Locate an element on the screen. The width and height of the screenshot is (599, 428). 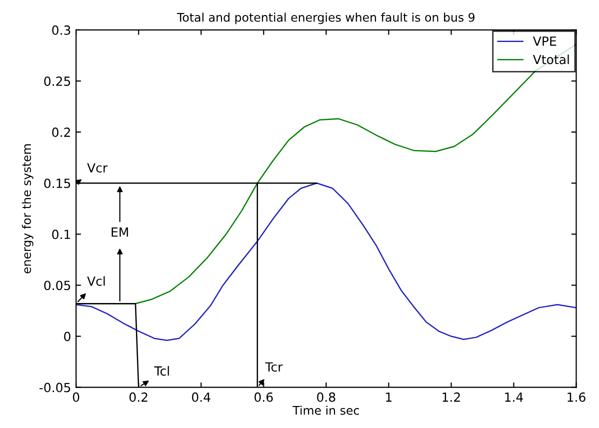
x-tick-label: 0.6 is located at coordinates (263, 397).